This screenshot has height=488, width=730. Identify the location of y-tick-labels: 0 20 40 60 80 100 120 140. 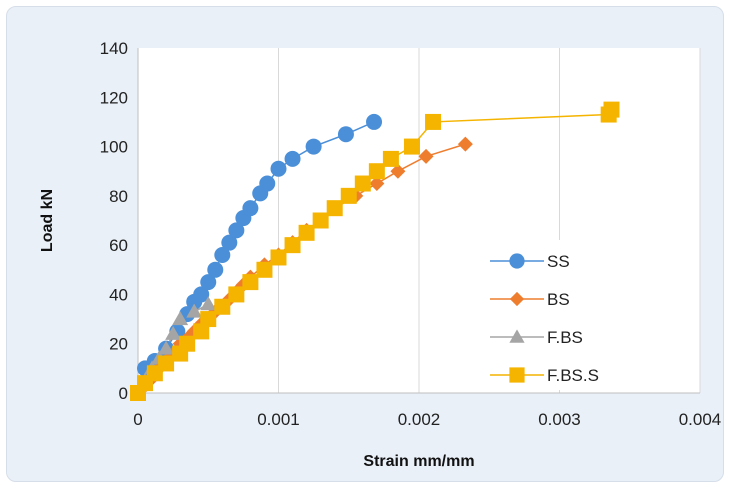
(114, 221).